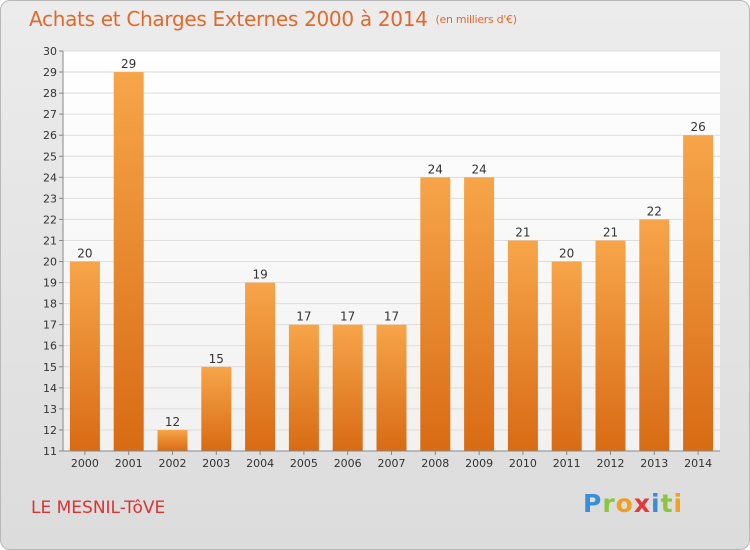 The image size is (750, 550). Describe the element at coordinates (654, 463) in the screenshot. I see `x-tick-label: 2013` at that location.